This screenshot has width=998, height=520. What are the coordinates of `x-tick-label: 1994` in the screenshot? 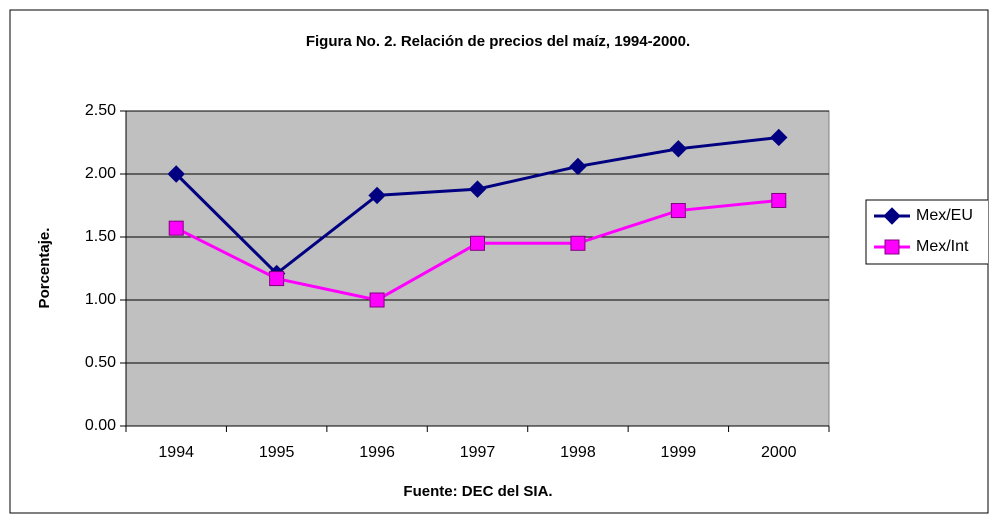 It's located at (176, 452).